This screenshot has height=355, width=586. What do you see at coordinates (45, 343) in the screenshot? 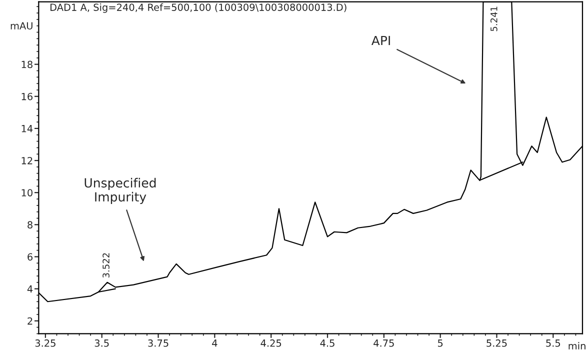
I see `x-tick-label: 3.25` at bounding box center [45, 343].